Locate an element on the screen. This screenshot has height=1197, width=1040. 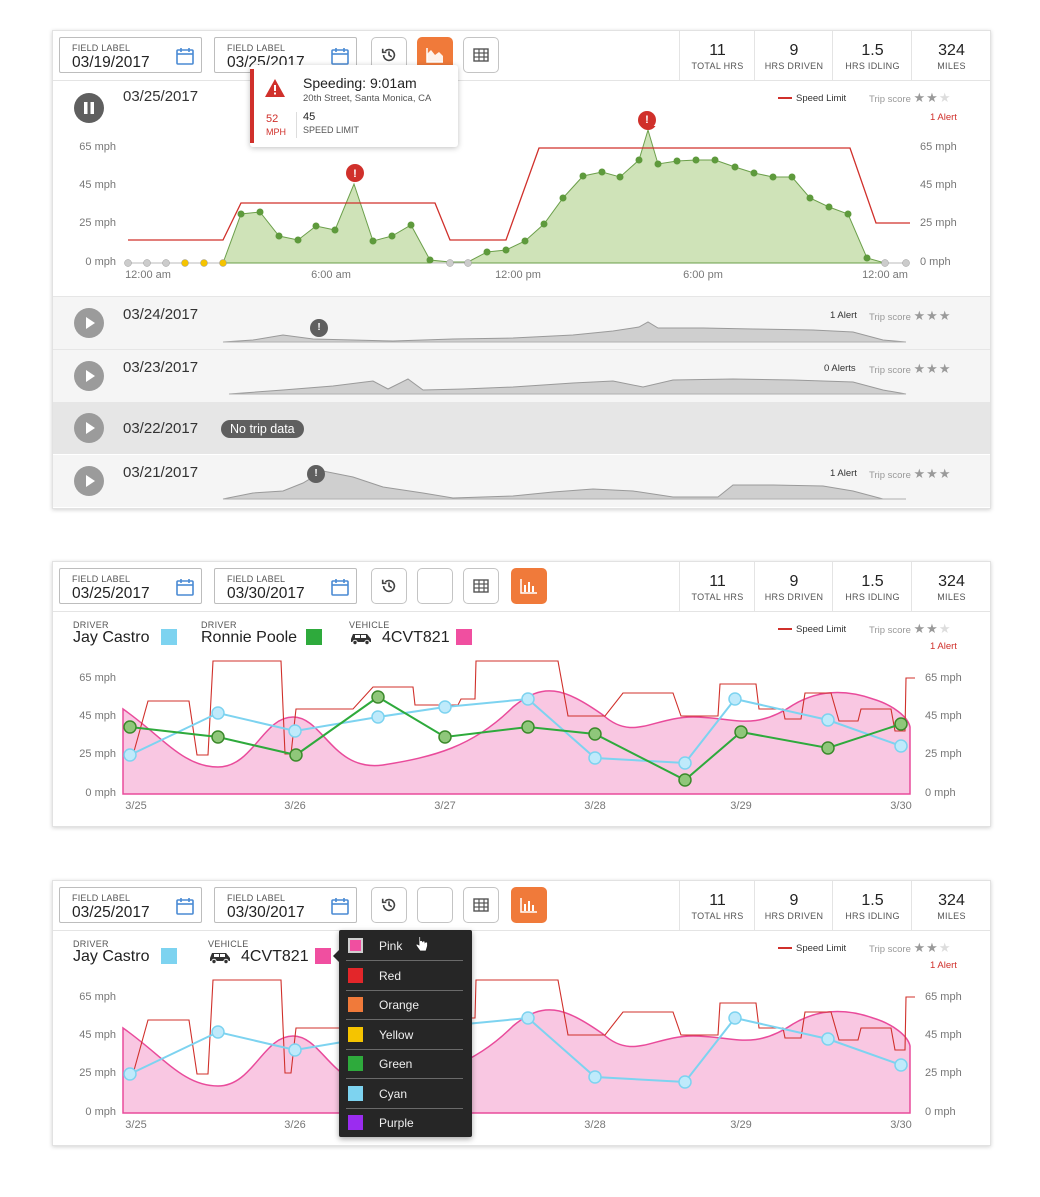
play-icon is located at coordinates (90, 376).